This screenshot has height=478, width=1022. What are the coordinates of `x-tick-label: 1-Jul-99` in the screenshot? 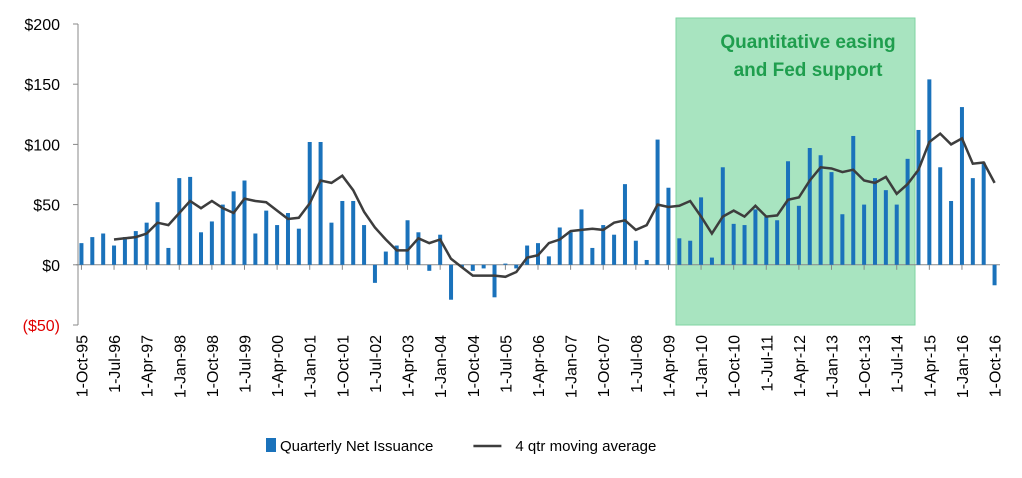 It's located at (245, 364).